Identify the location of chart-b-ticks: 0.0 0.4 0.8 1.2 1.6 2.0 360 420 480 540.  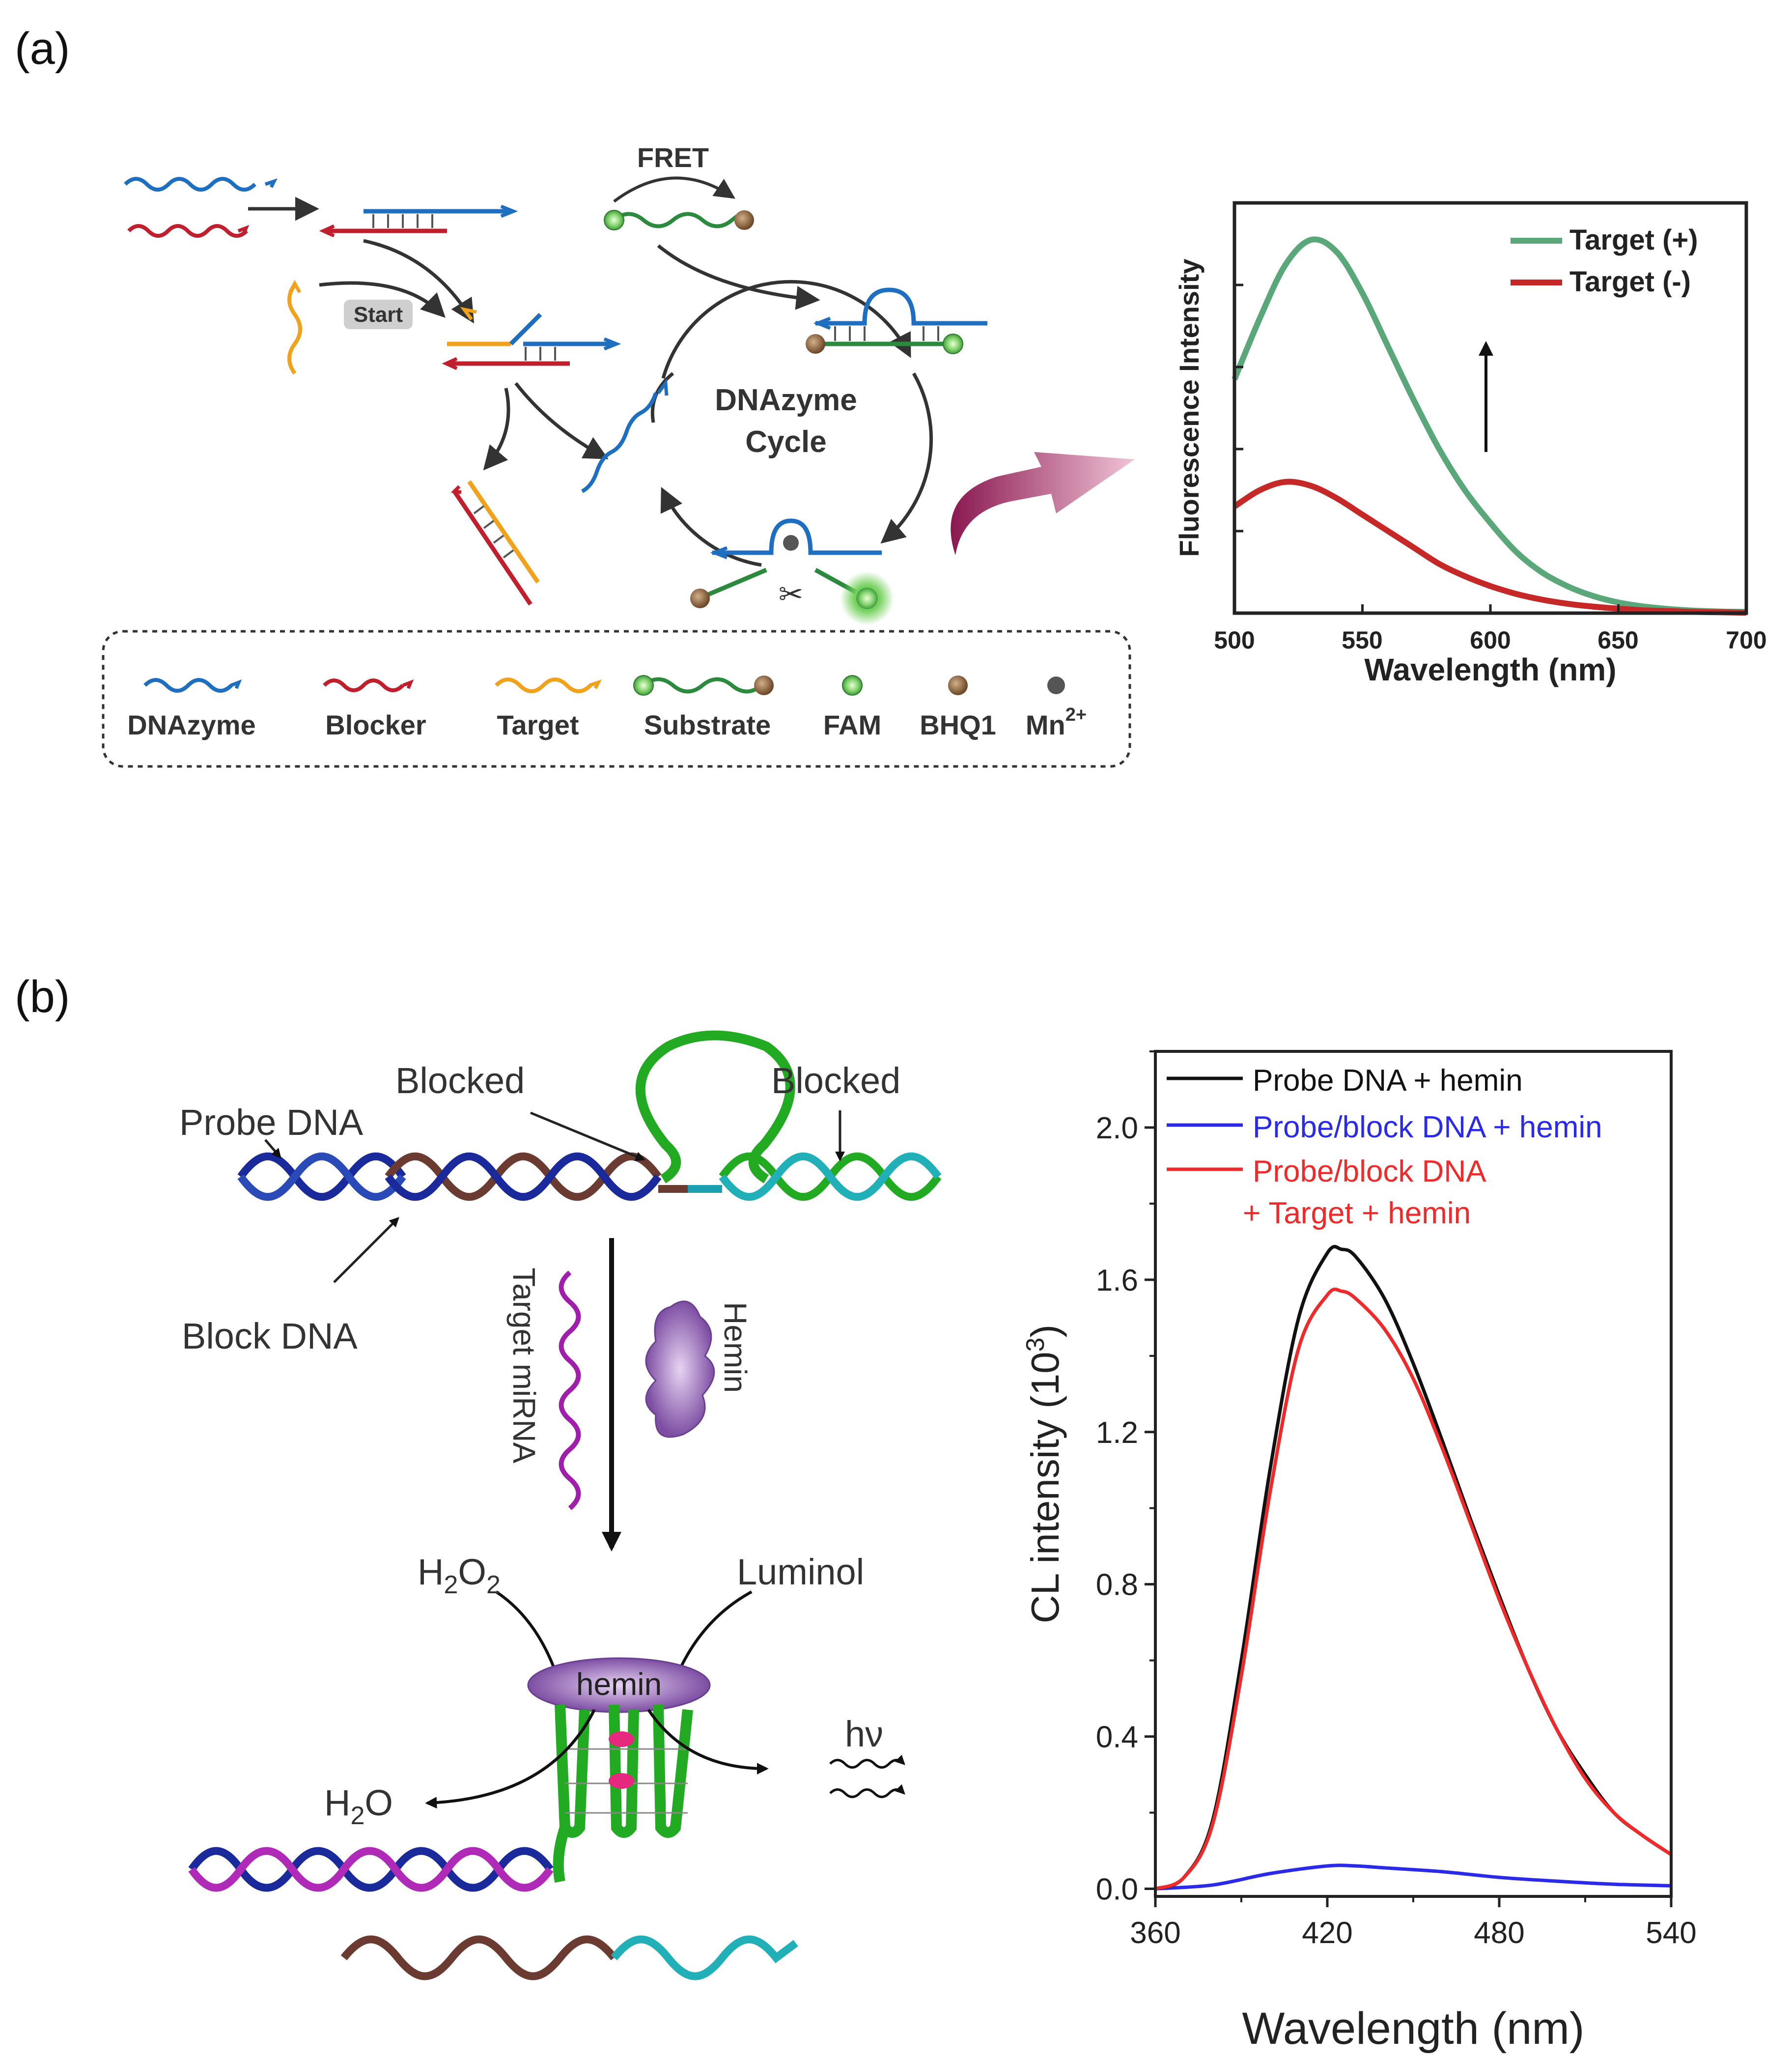
(1396, 1500).